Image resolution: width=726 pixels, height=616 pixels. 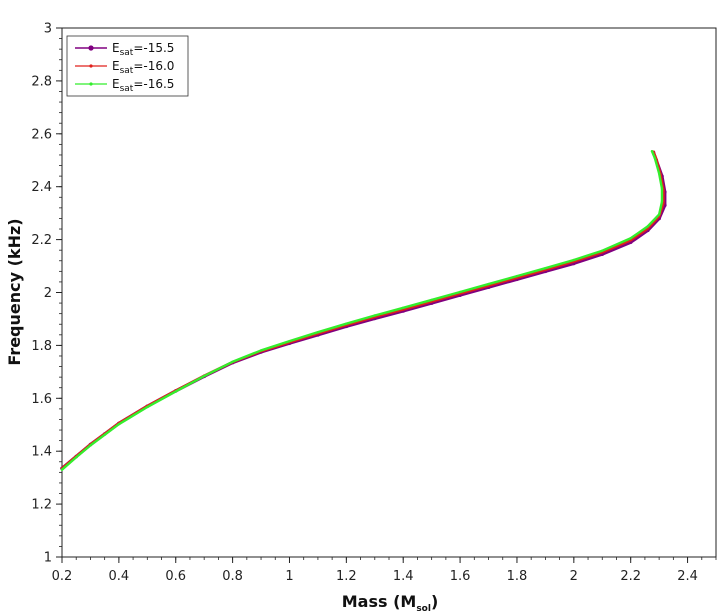 What do you see at coordinates (41, 452) in the screenshot?
I see `y-tick-label: 1.4` at bounding box center [41, 452].